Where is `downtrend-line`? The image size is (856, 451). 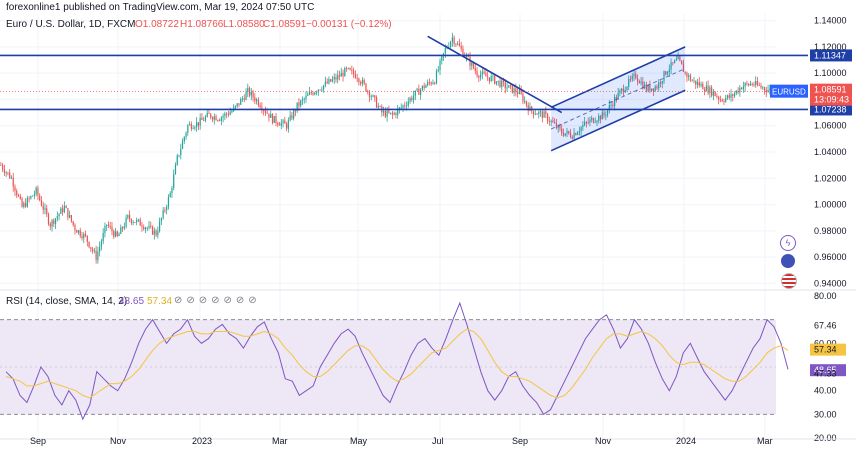
downtrend-line is located at coordinates (495, 74).